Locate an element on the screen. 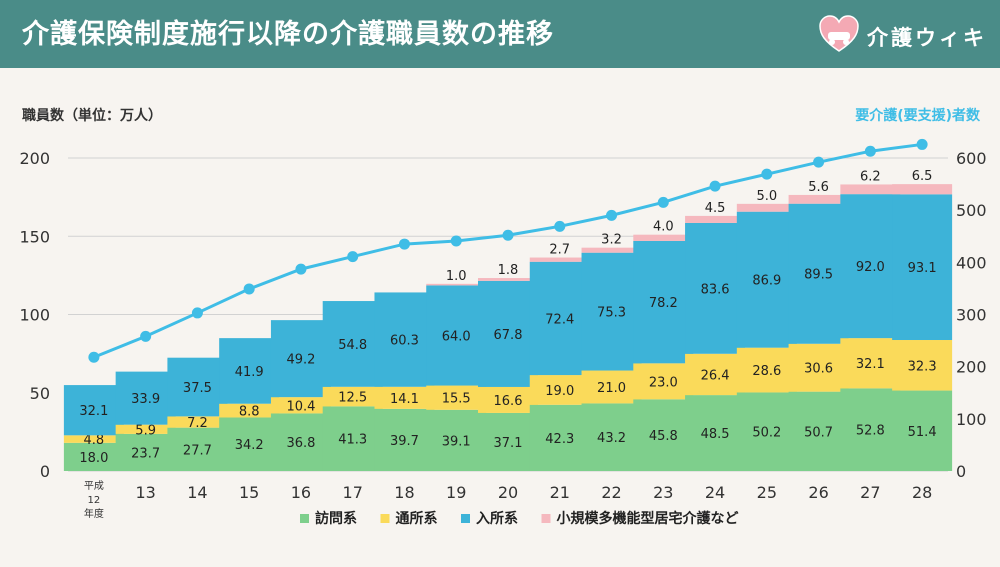 This screenshot has width=1000, height=567. data-label: 52.8 is located at coordinates (870, 431).